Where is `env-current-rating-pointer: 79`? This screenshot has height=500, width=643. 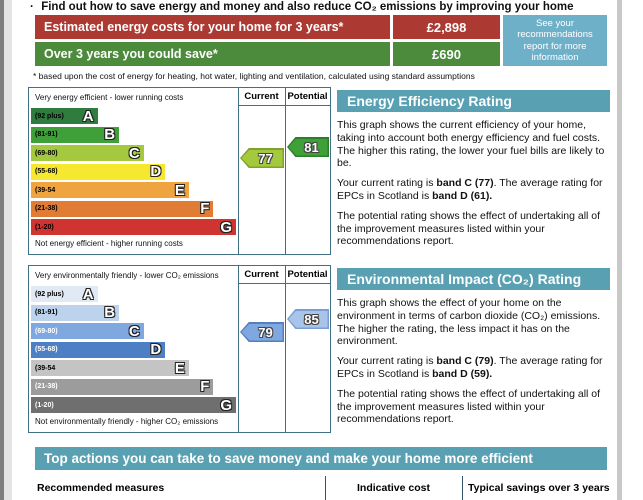
env-current-rating-pointer: 79 is located at coordinates (262, 332).